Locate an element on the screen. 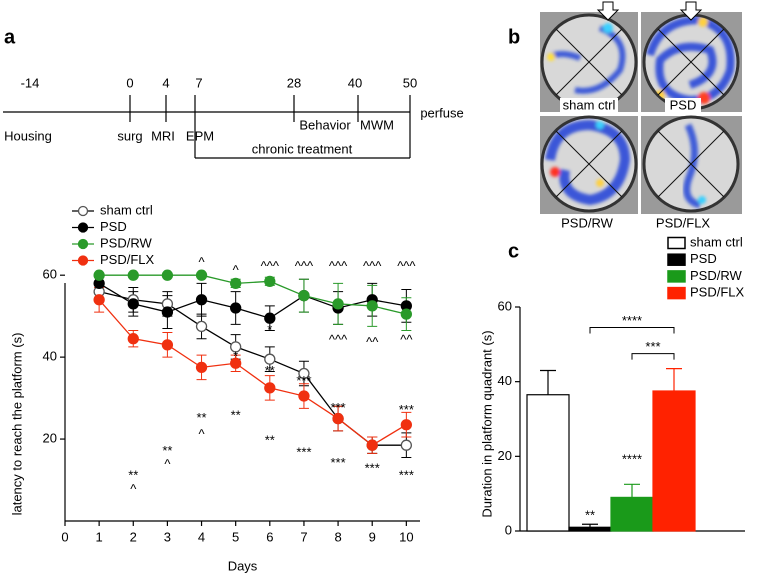  treatment-label: chronic treatment is located at coordinates (302, 148).